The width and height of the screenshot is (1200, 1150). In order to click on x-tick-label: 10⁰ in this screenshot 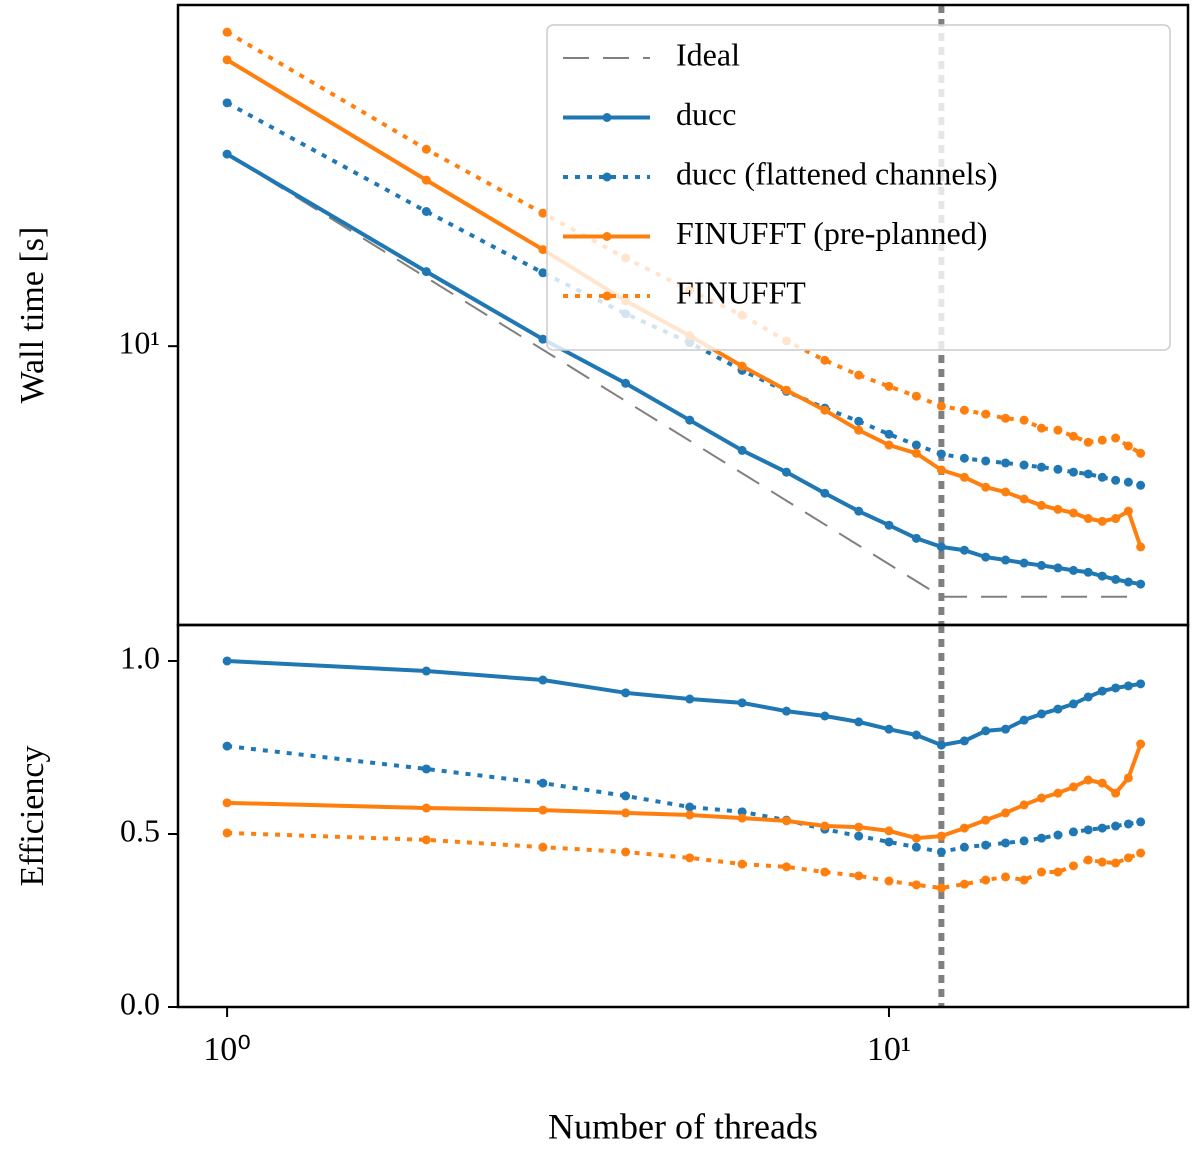, I will do `click(227, 1049)`.